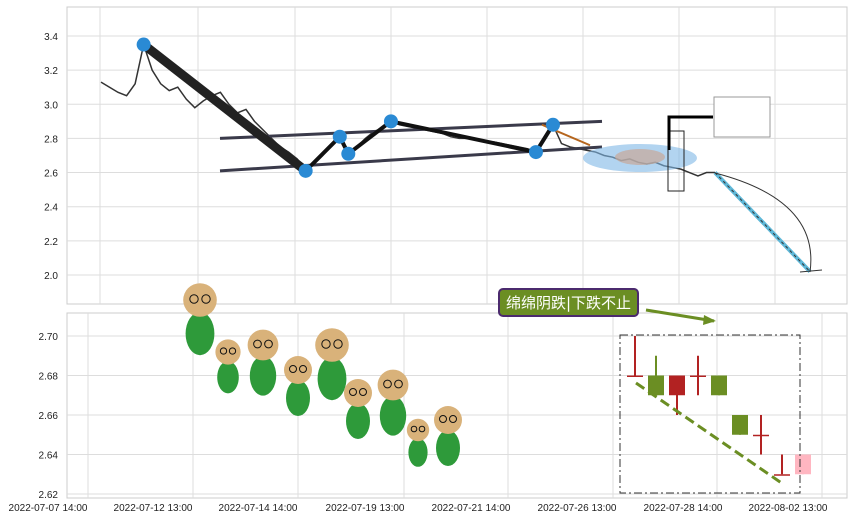  I want to click on y-tick-label: 3.0, so click(51, 105).